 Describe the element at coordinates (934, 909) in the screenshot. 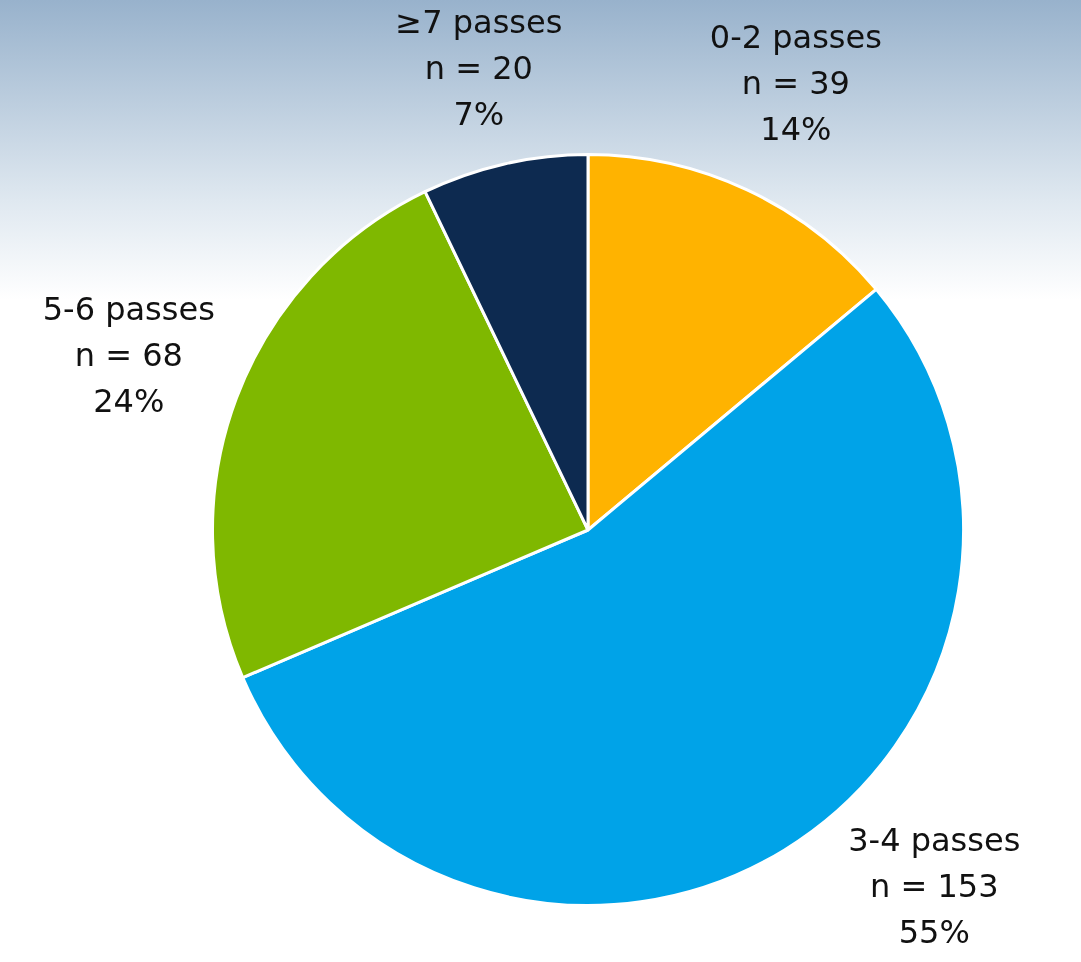

I see `data-label: n = 153 55%` at that location.